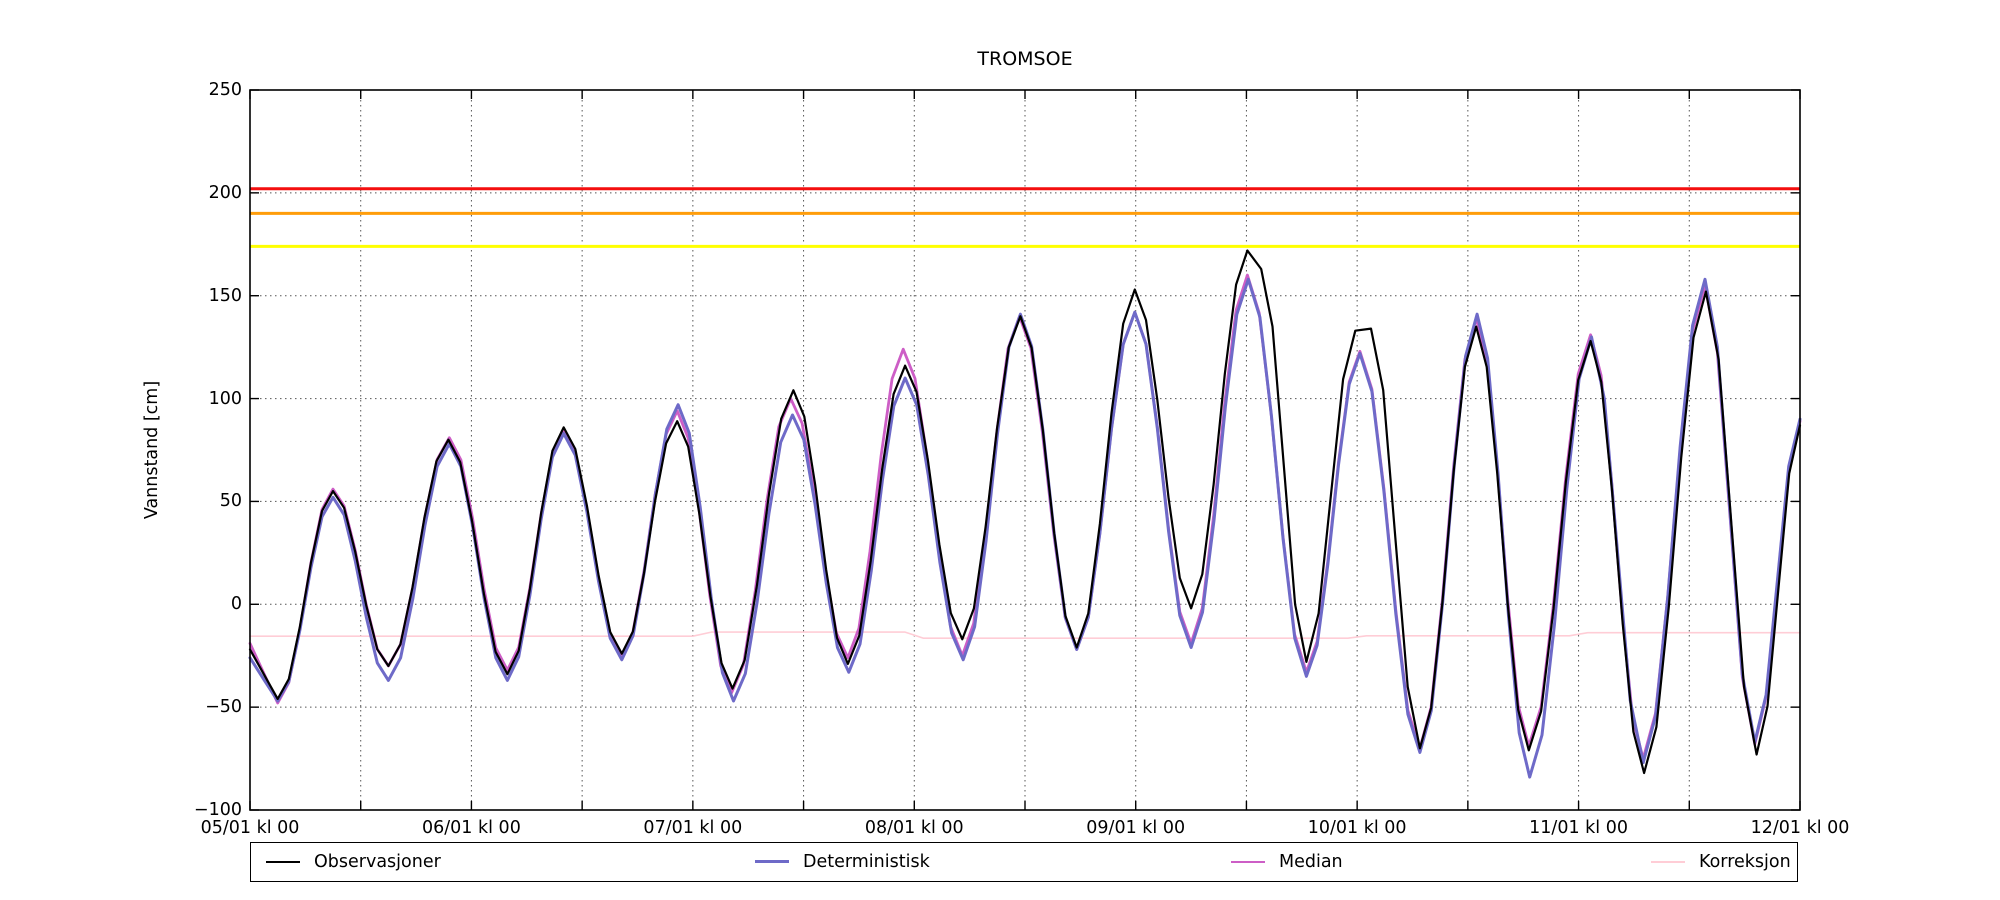 The width and height of the screenshot is (2000, 900). What do you see at coordinates (225, 192) in the screenshot?
I see `y-tick-label: 200` at bounding box center [225, 192].